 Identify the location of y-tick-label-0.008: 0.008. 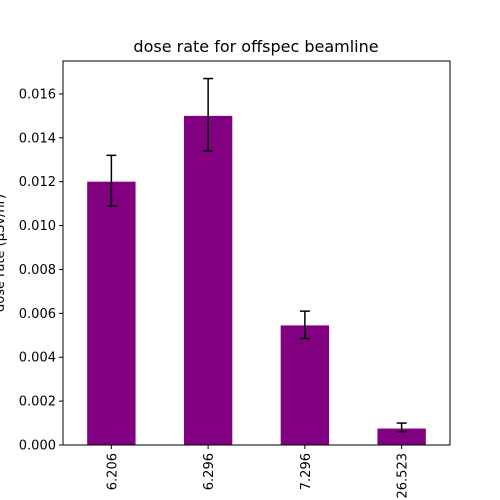
(37, 270).